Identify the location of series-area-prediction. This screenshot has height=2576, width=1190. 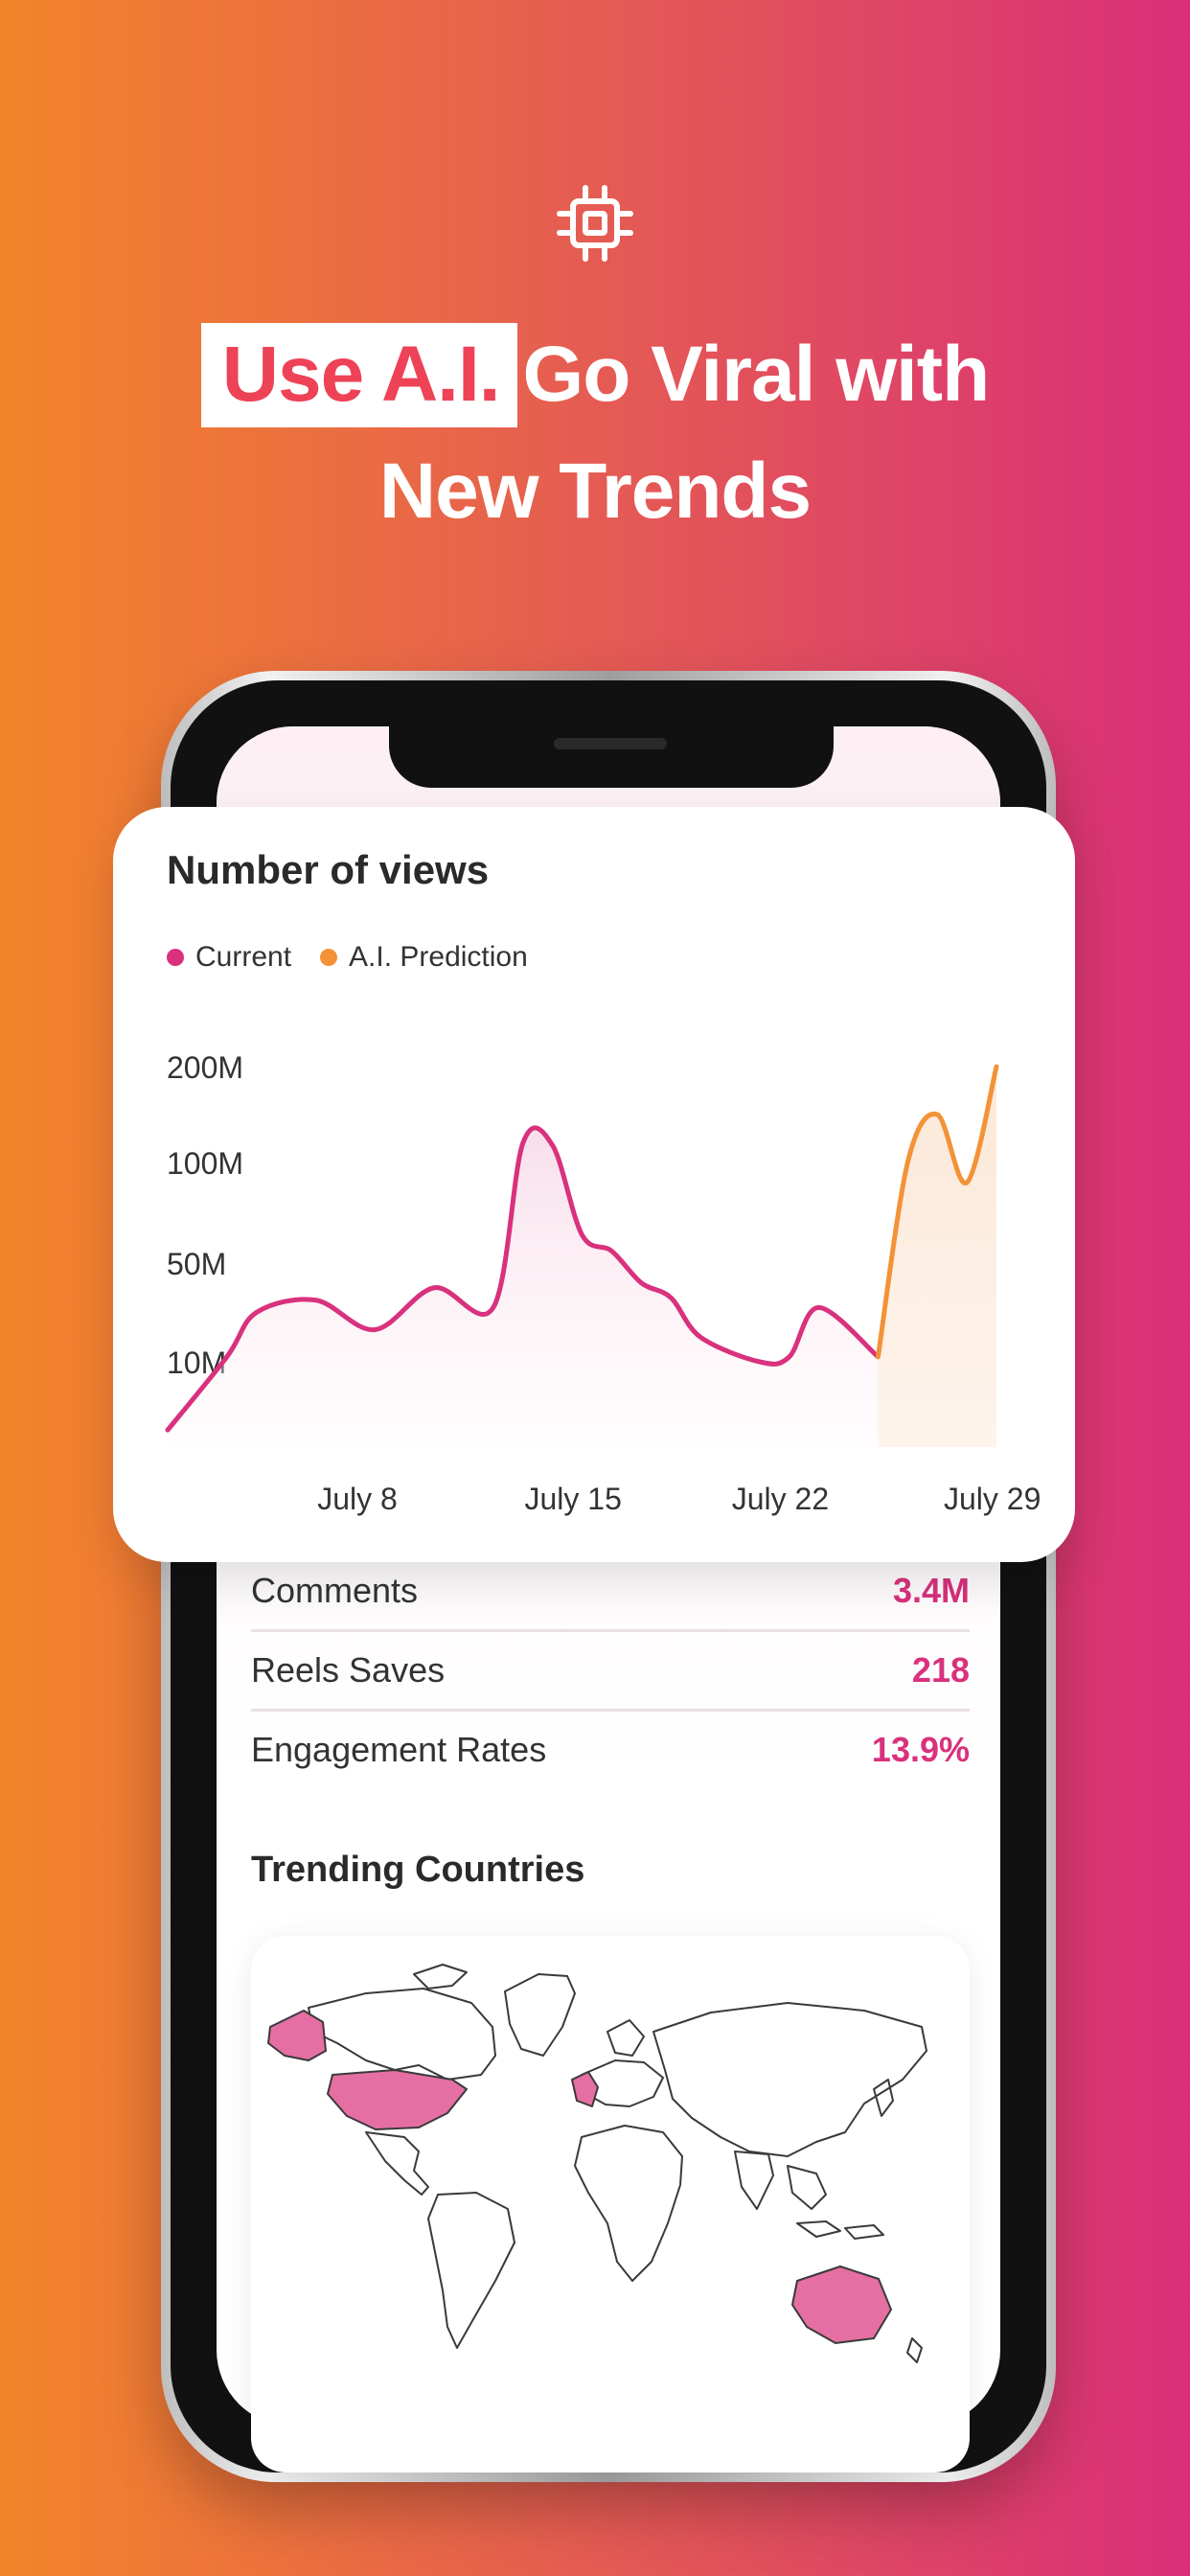
(937, 1257).